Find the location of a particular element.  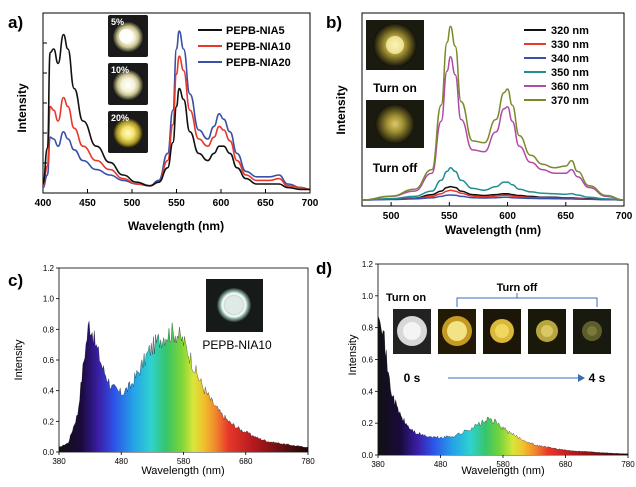

legend-label: 330 nm is located at coordinates (570, 45).